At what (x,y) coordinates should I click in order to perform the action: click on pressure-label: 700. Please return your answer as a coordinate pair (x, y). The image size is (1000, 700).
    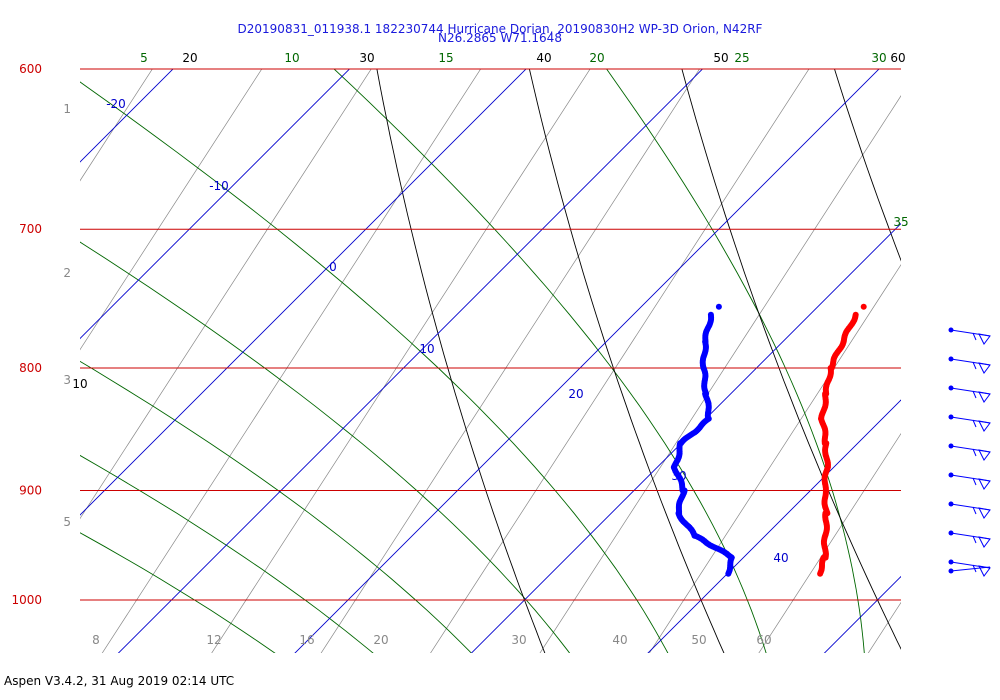
    Looking at the image, I should click on (30, 229).